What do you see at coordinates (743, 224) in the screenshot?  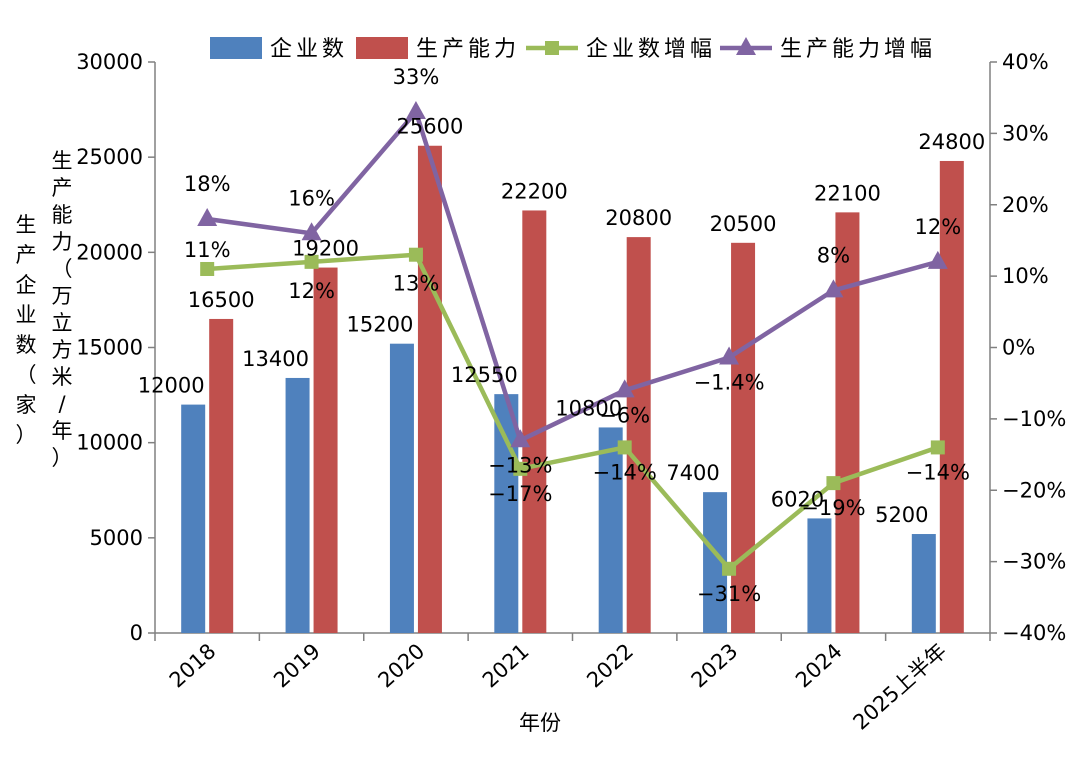 I see `data-label-capacity: 20500` at bounding box center [743, 224].